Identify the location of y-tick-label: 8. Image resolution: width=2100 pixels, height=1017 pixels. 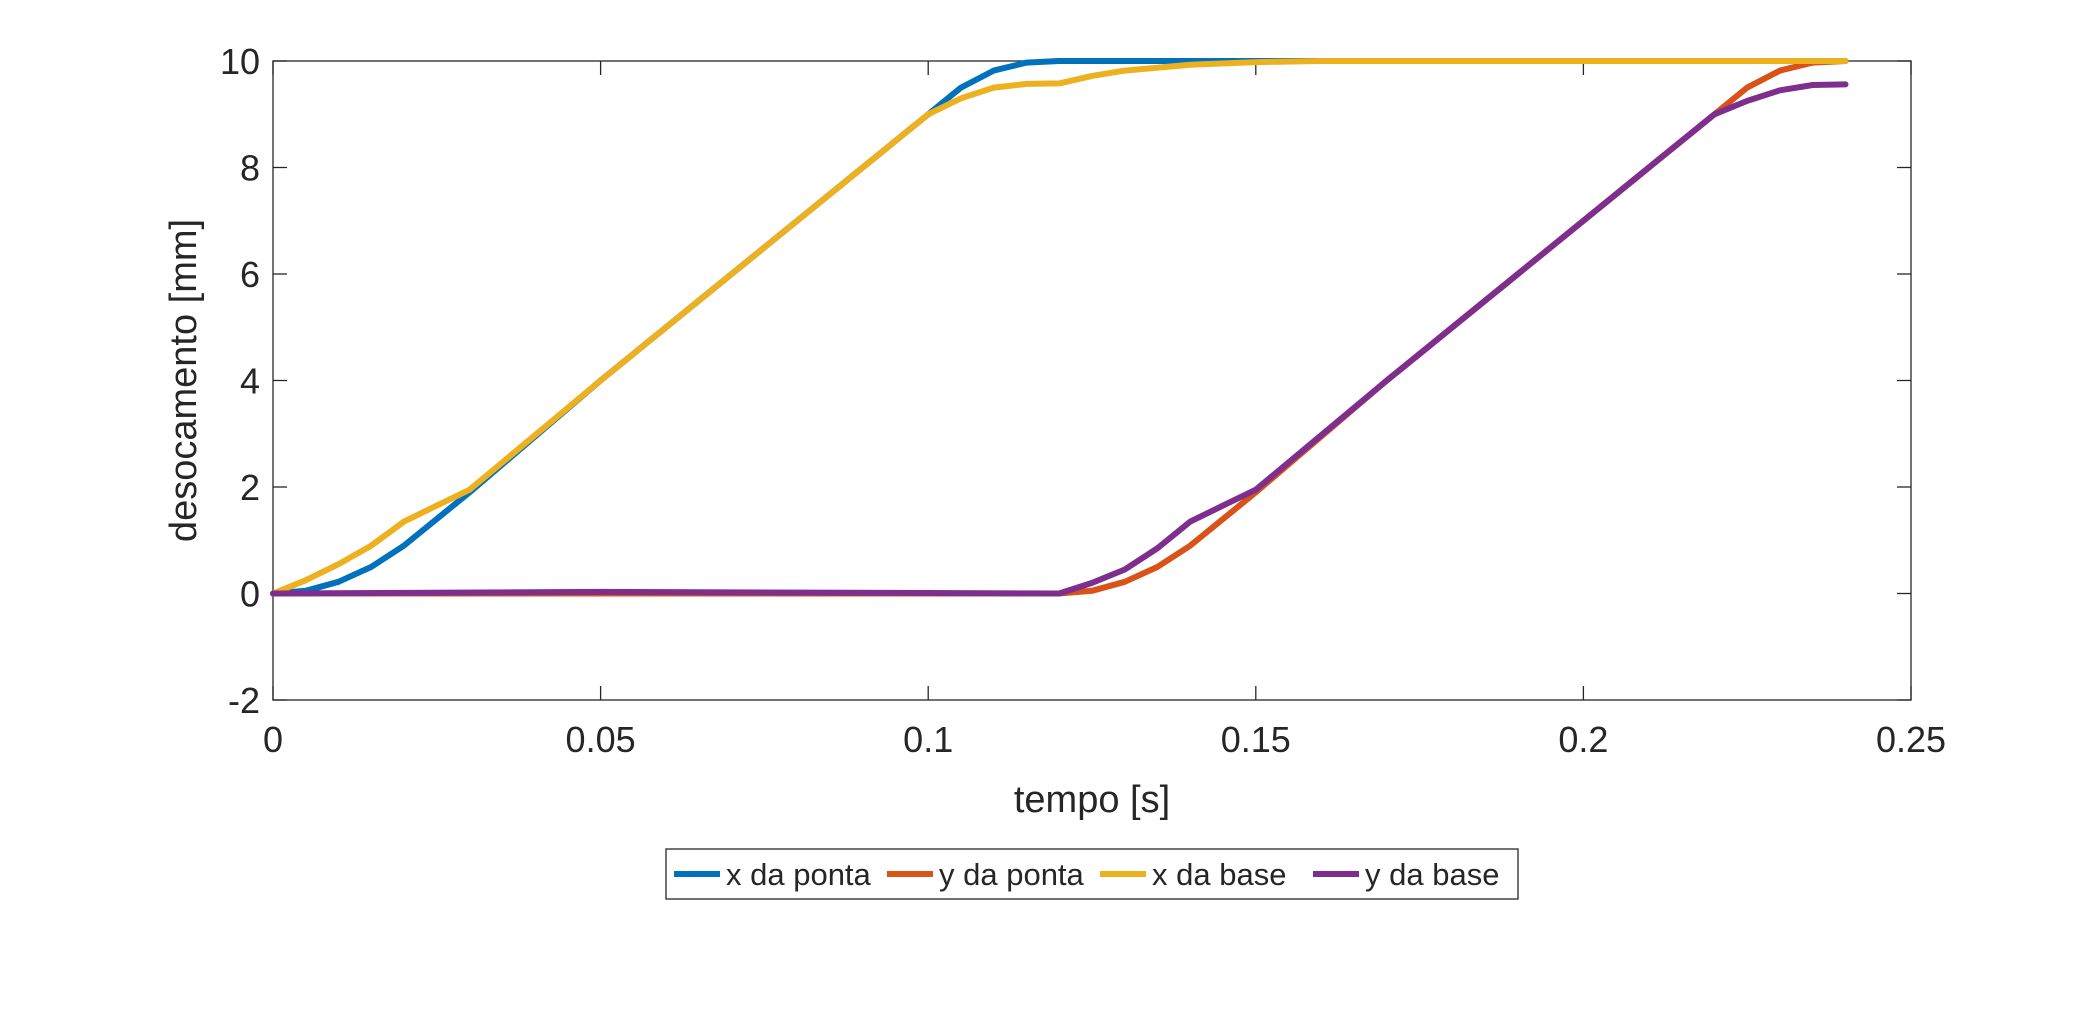
(250, 168).